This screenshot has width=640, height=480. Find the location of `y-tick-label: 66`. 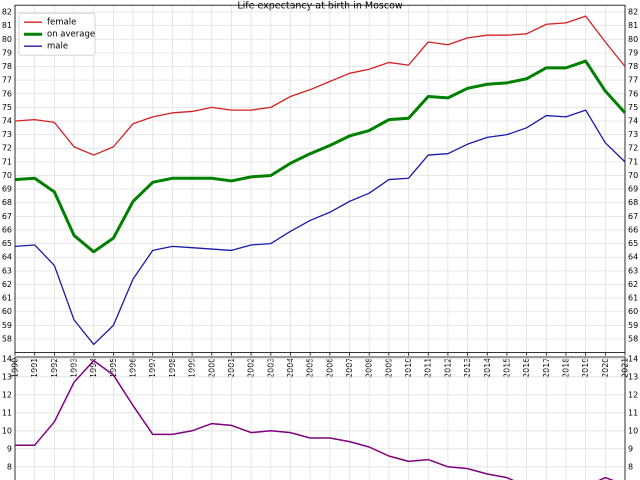

y-tick-label: 66 is located at coordinates (7, 229).